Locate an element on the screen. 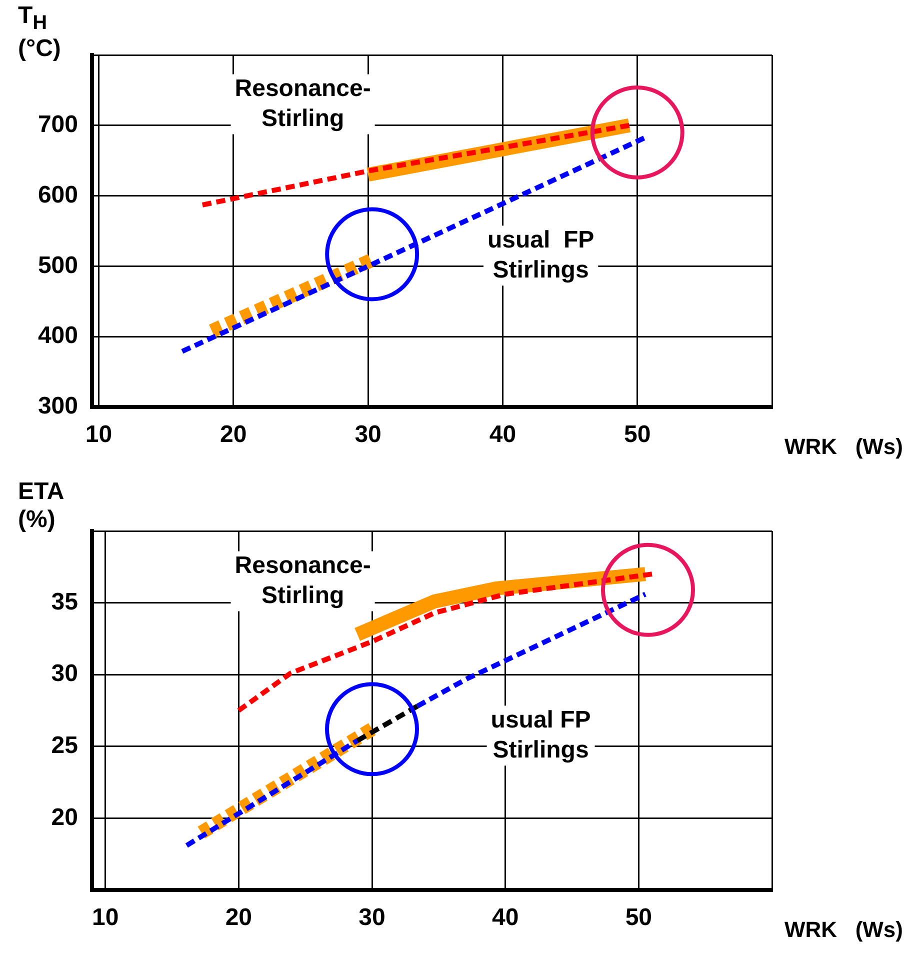  y-tick-label: 30 is located at coordinates (64, 674).